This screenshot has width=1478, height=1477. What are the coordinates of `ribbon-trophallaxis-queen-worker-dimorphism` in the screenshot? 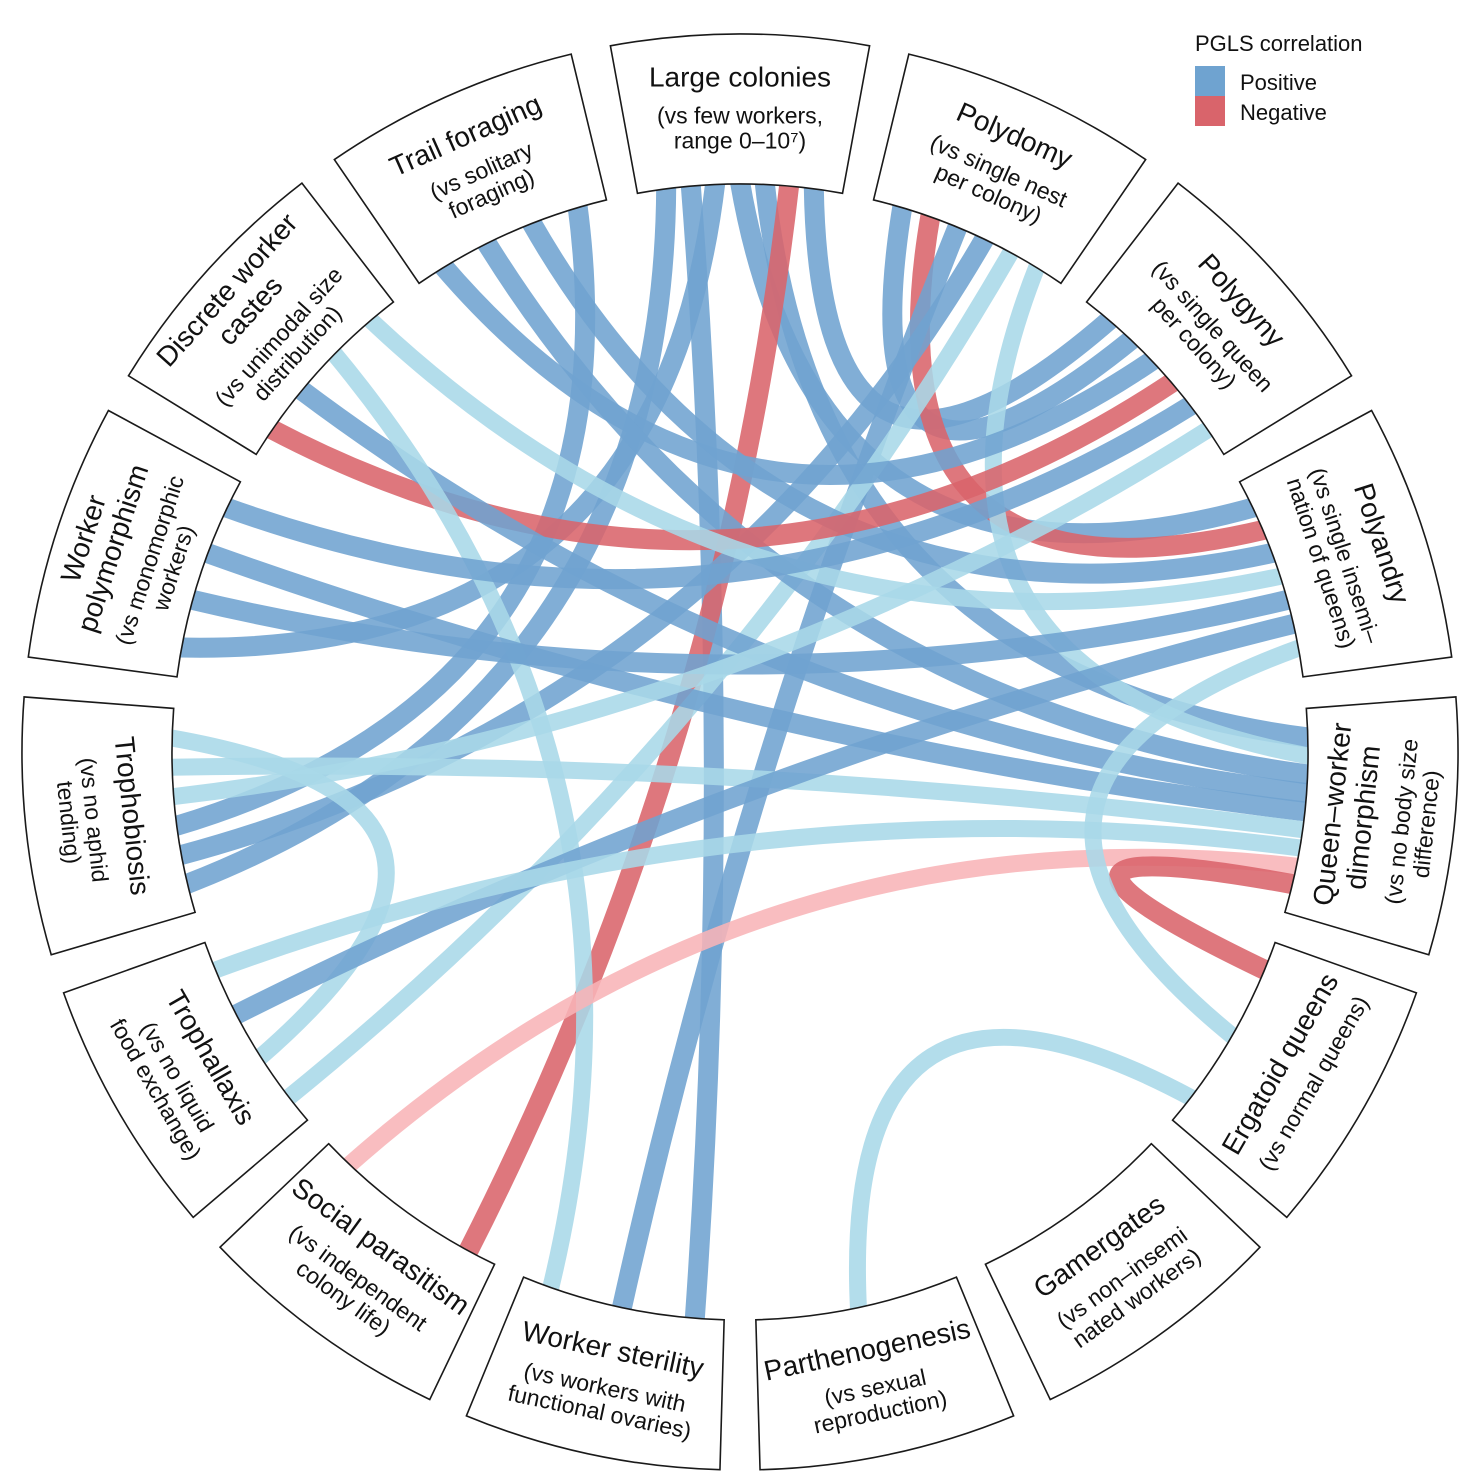 It's located at (756, 899).